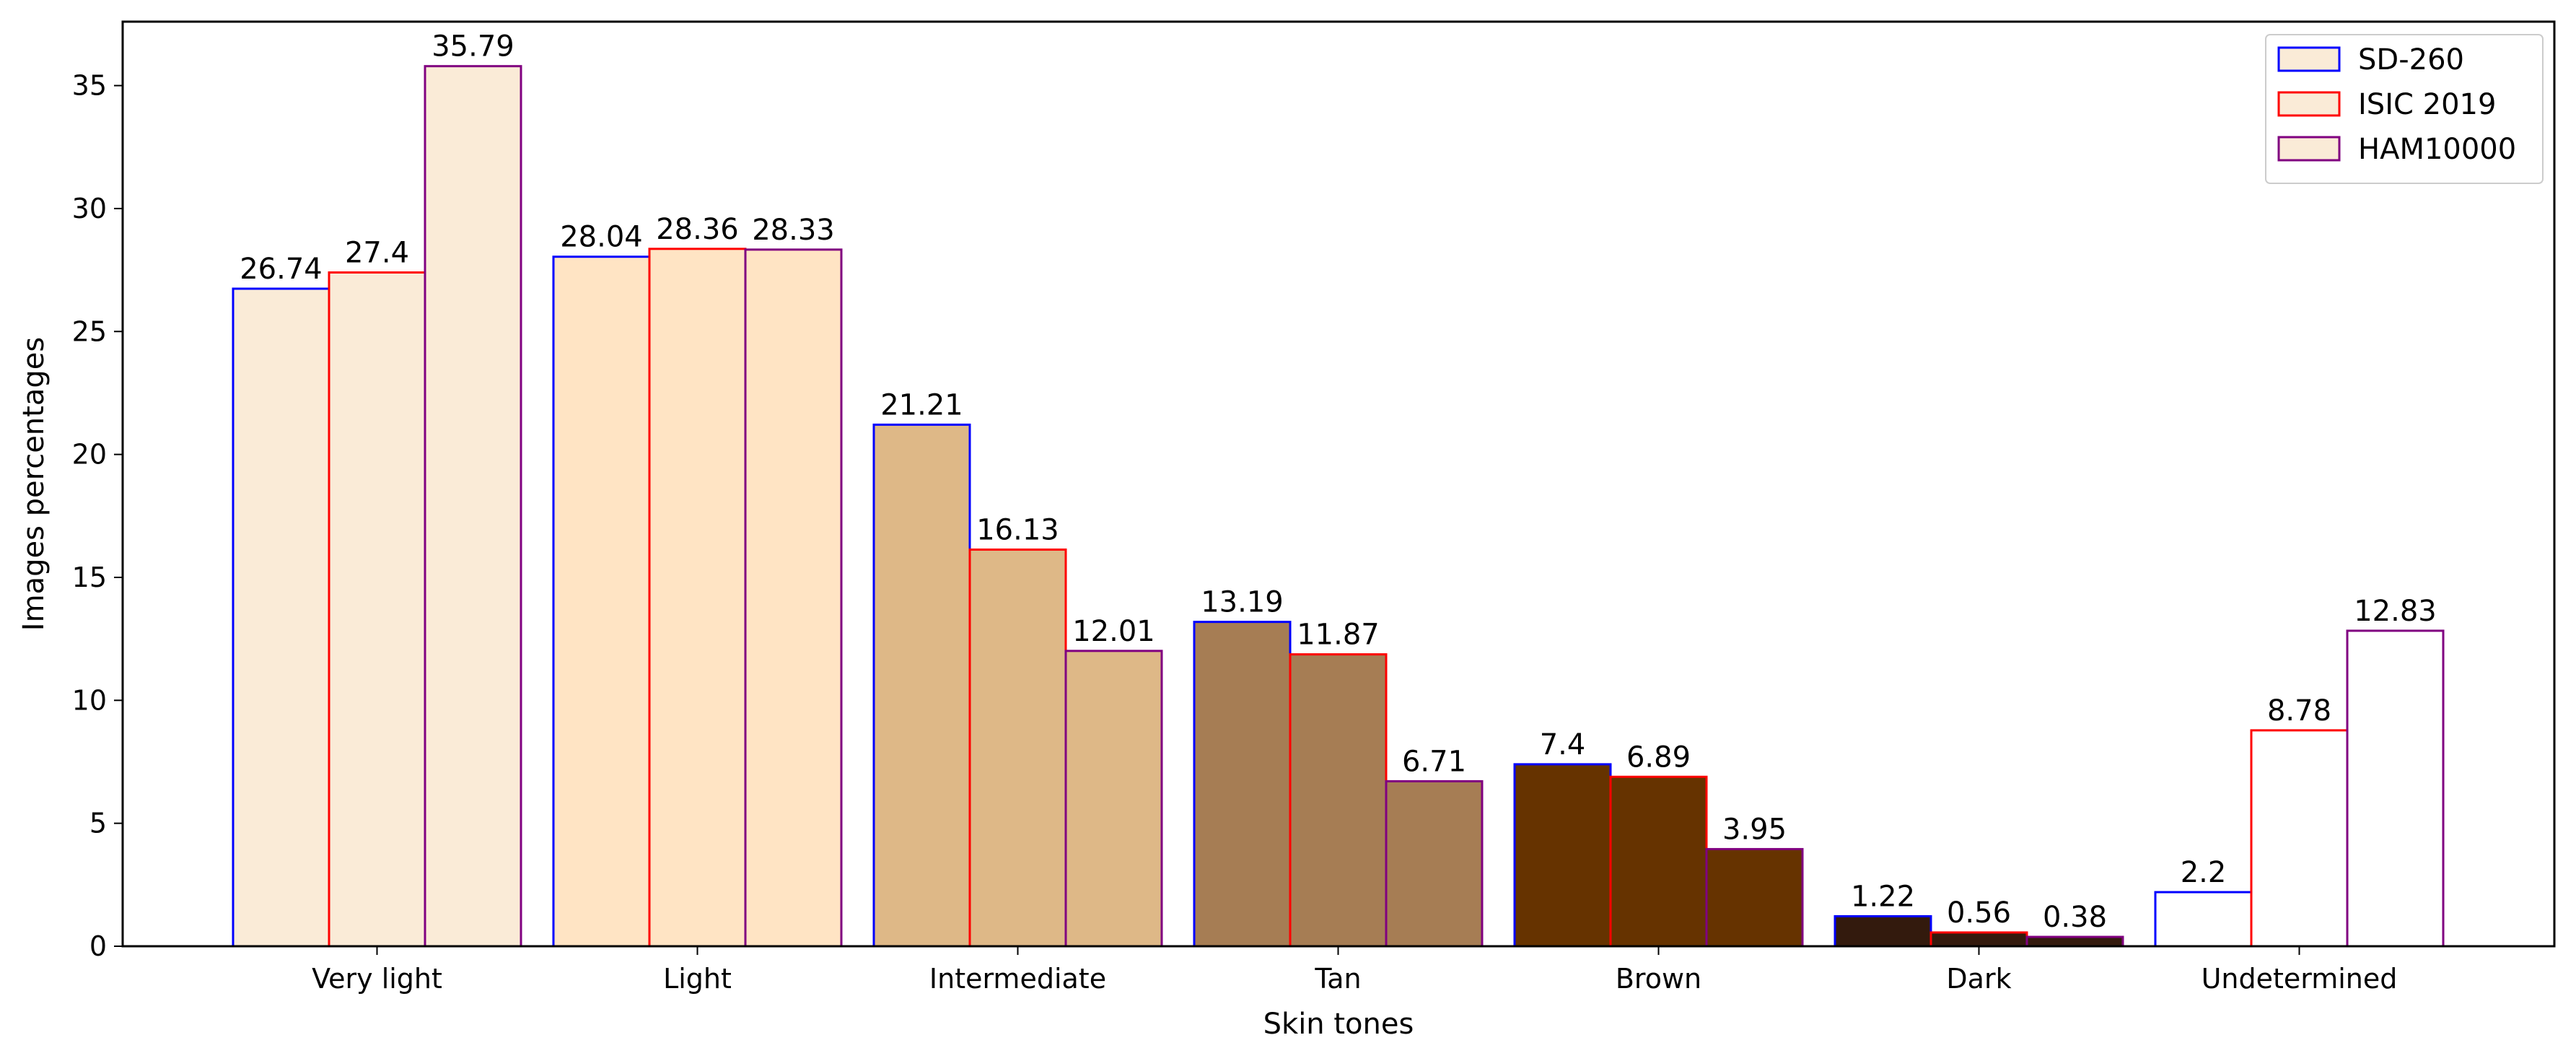 The image size is (2576, 1061). Describe the element at coordinates (793, 230) in the screenshot. I see `bar-value-label: 28.33` at that location.